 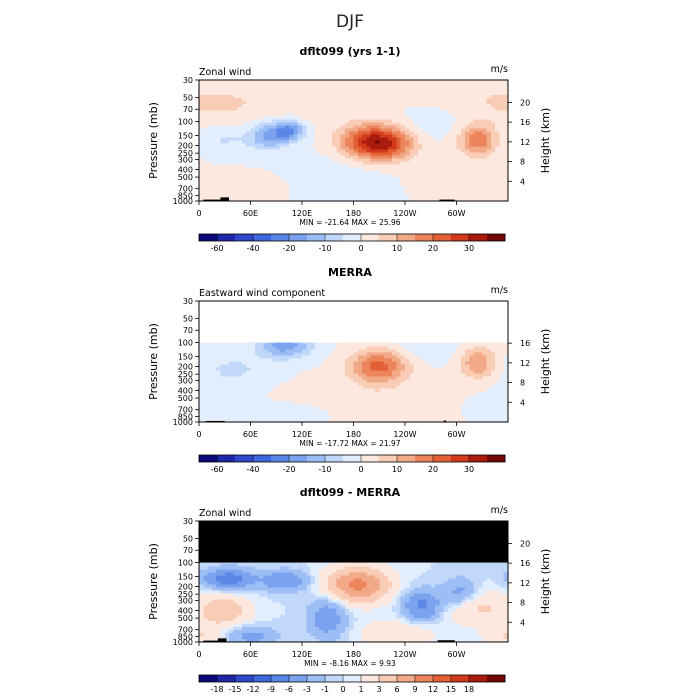 What do you see at coordinates (522, 162) in the screenshot?
I see `height-tick-label: 8` at bounding box center [522, 162].